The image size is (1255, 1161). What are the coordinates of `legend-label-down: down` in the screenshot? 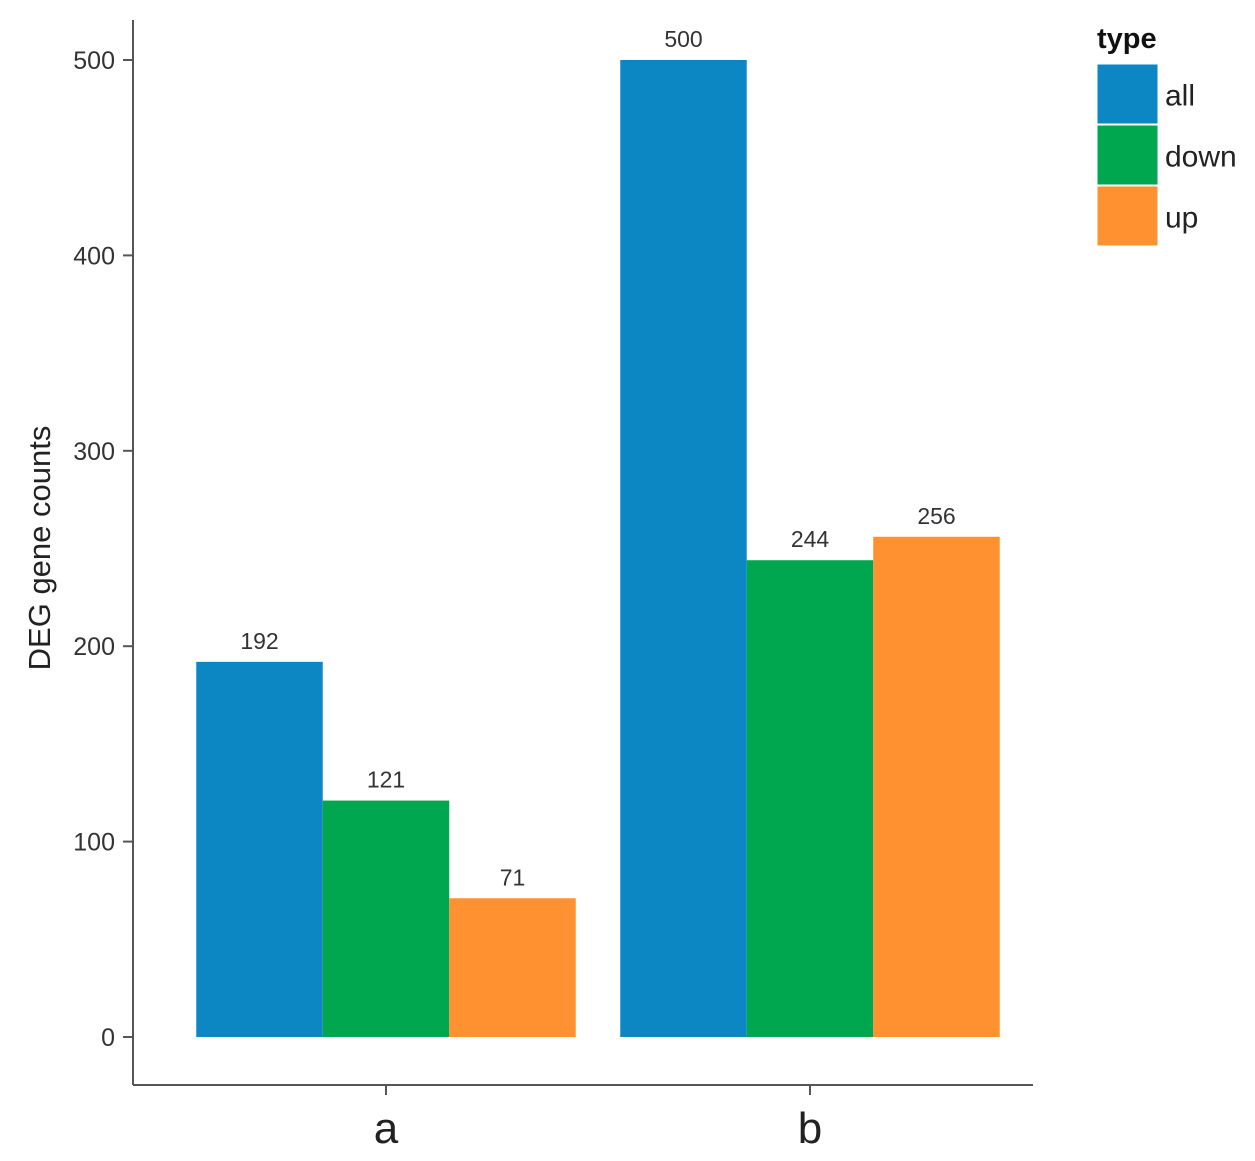 It's located at (1201, 157).